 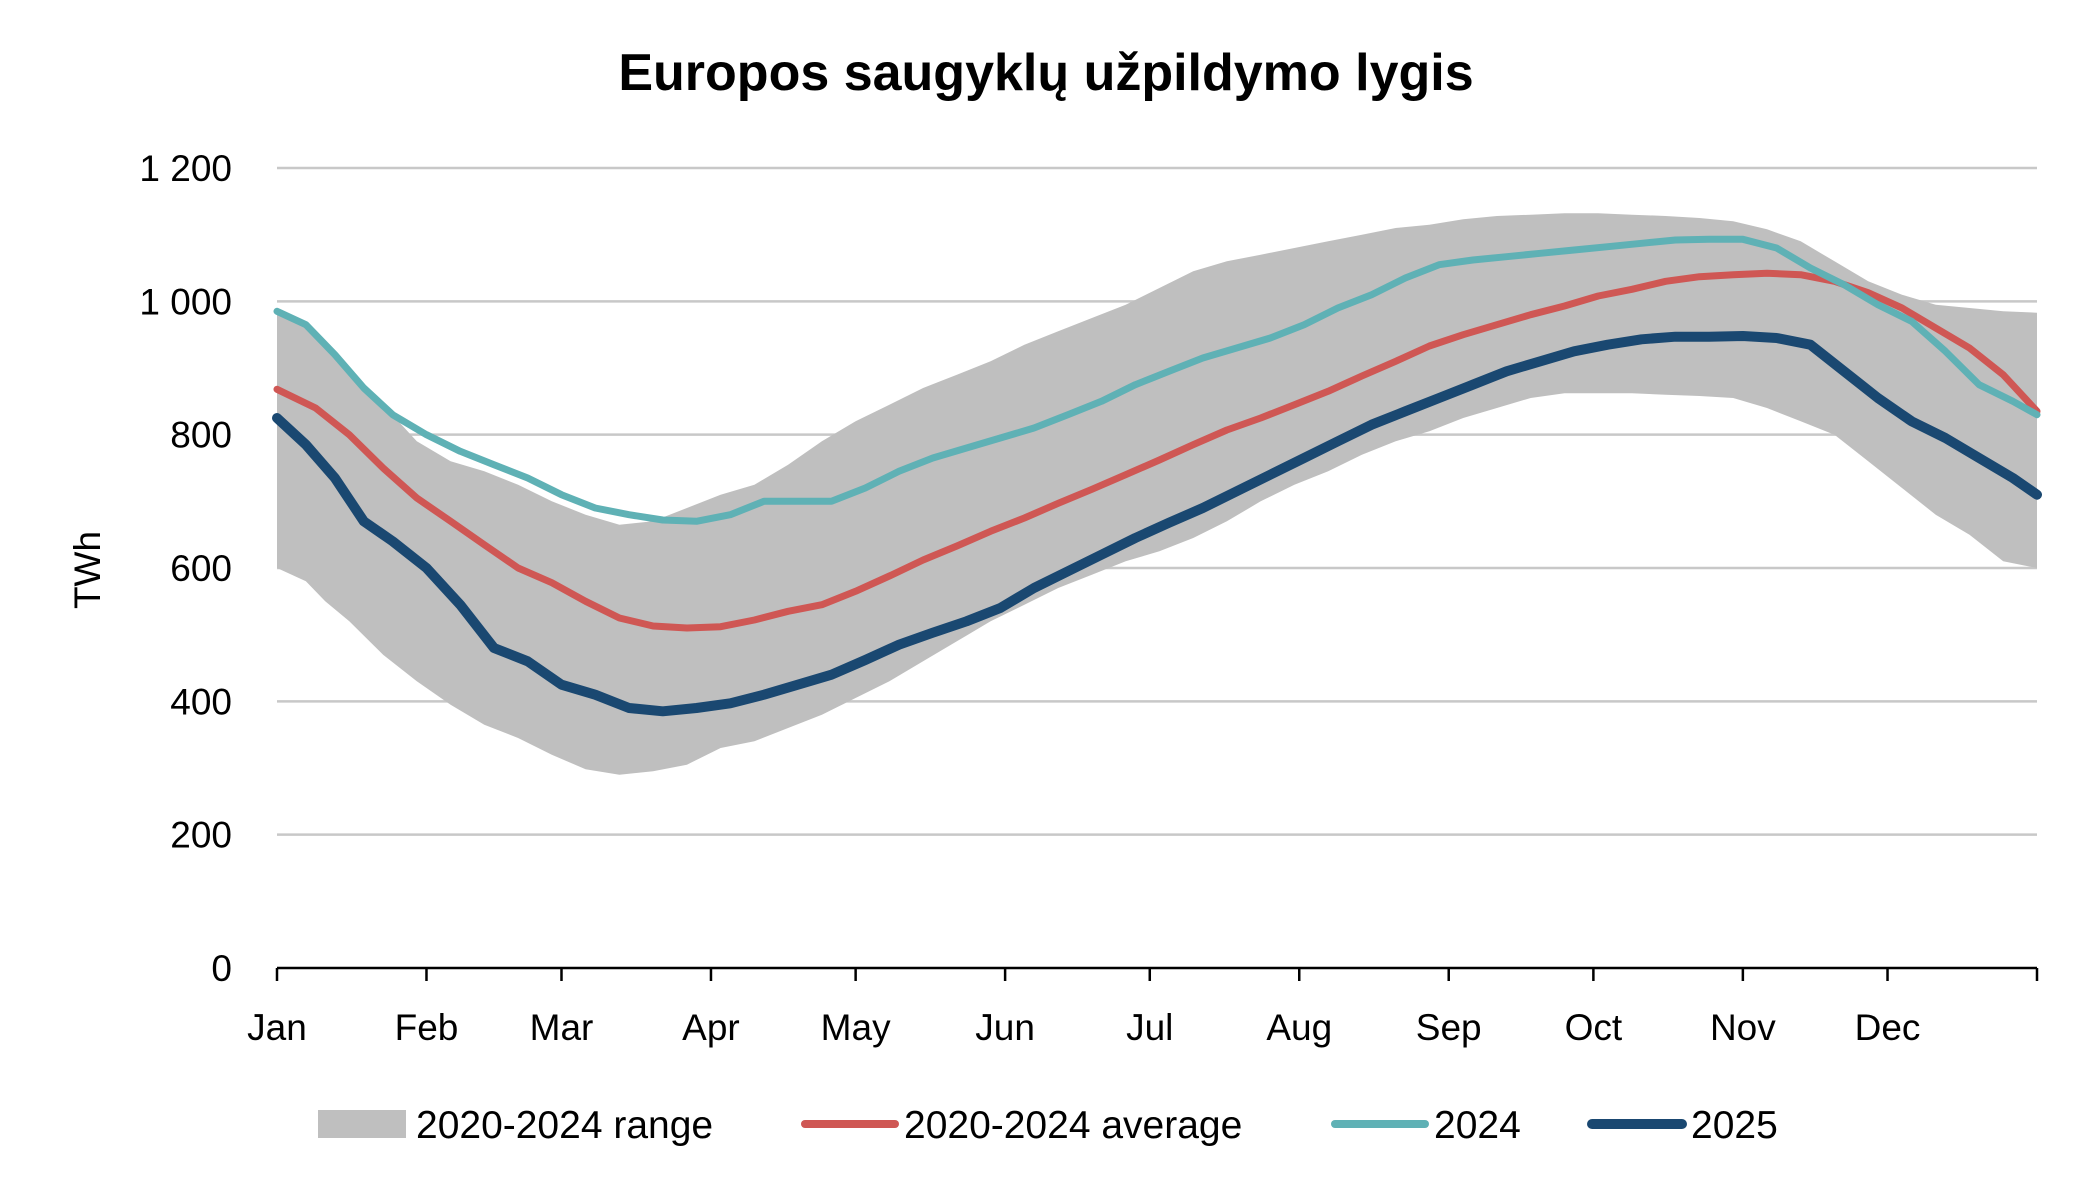 I want to click on x-tick-label: Aug, so click(x=1299, y=1027).